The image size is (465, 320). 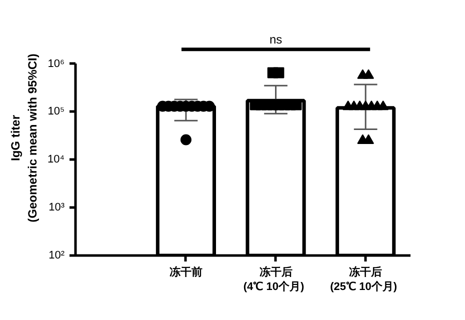 What do you see at coordinates (275, 39) in the screenshot?
I see `text: ns` at bounding box center [275, 39].